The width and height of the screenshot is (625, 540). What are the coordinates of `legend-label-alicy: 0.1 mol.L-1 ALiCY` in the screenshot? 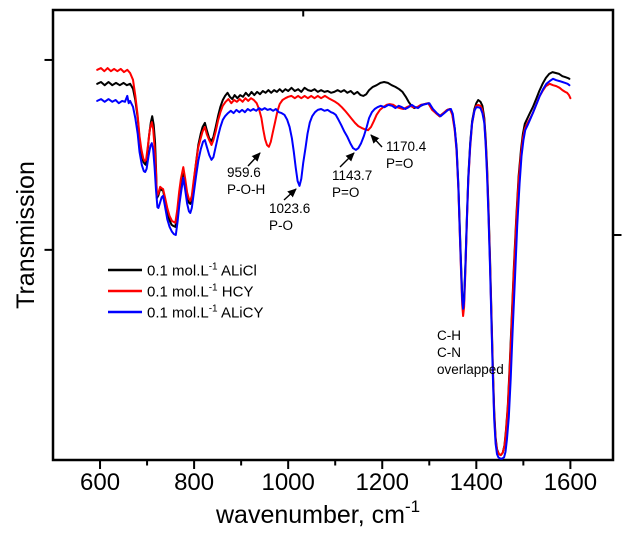 It's located at (205, 313).